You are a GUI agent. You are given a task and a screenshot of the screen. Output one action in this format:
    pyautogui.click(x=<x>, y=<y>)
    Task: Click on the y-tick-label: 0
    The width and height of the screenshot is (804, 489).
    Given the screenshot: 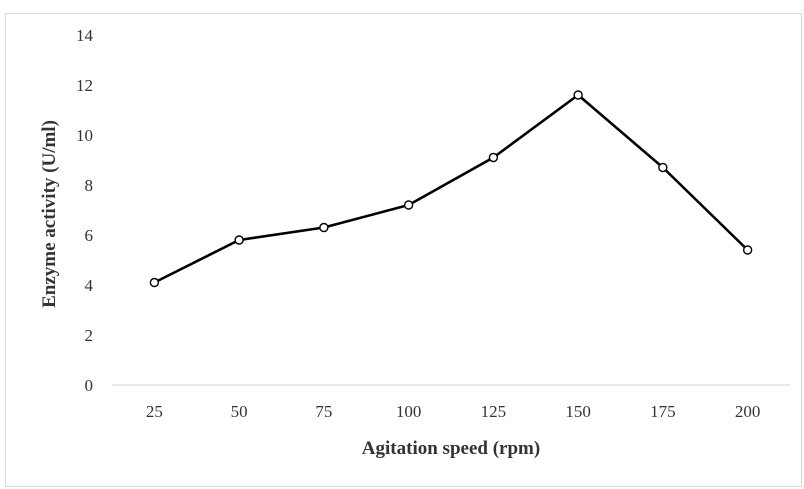 What is the action you would take?
    pyautogui.click(x=89, y=385)
    